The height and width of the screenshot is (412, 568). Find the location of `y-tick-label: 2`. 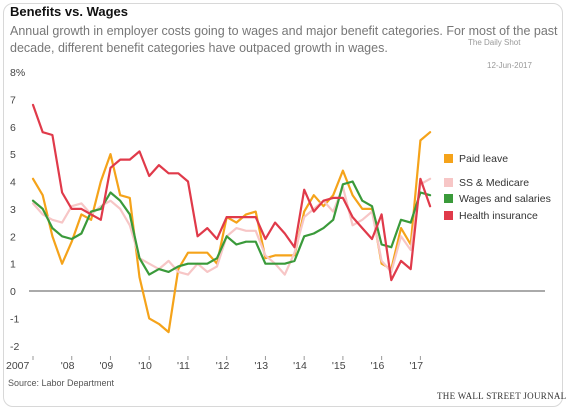

y-tick-label: 2 is located at coordinates (13, 237).